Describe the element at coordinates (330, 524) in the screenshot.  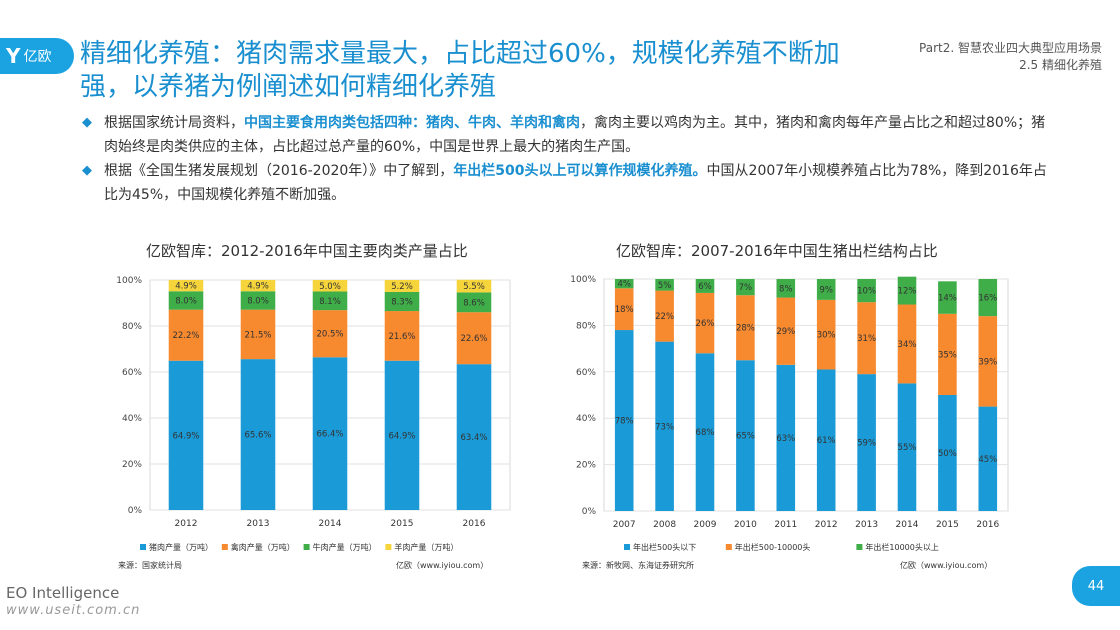
I see `x-tick-label: 2014` at that location.